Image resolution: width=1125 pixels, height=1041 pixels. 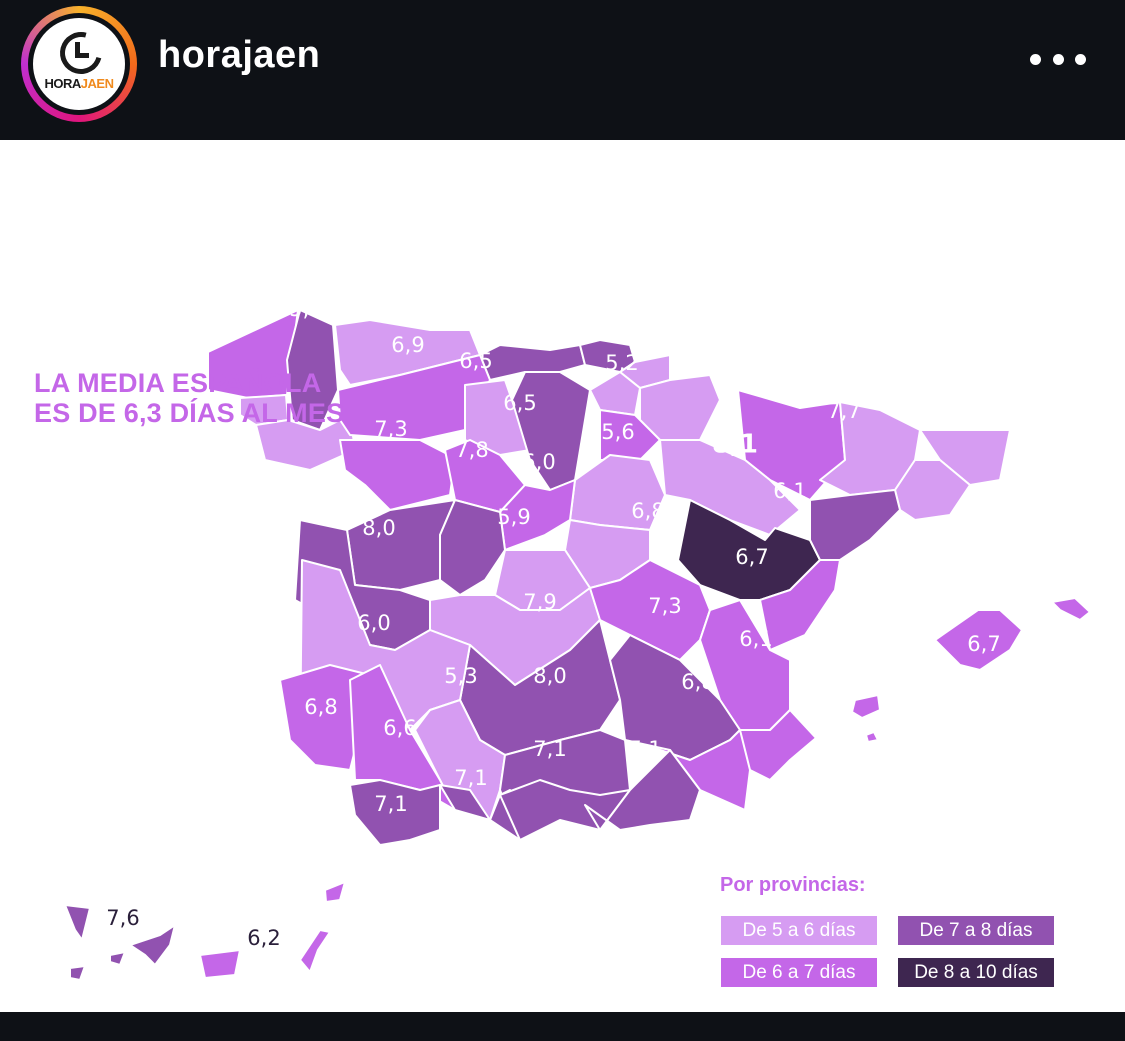 What do you see at coordinates (799, 930) in the screenshot?
I see `legend-item-5-6: De 5 a 6 días` at bounding box center [799, 930].